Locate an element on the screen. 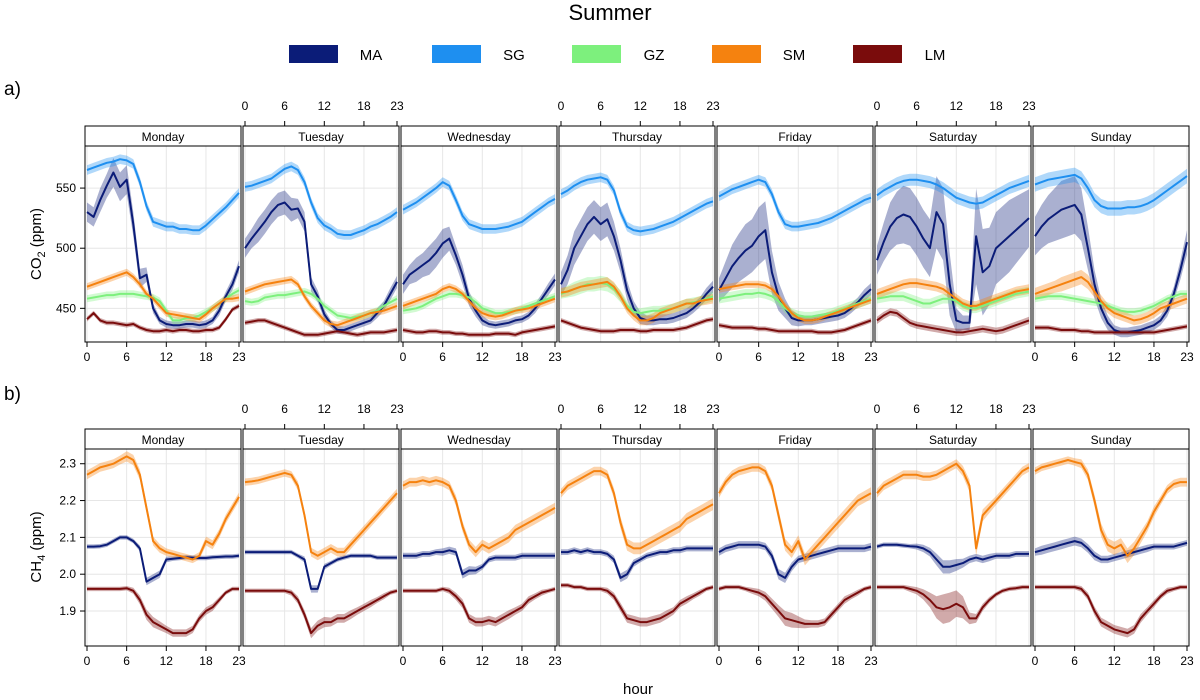  y-tick-label: 2.3 is located at coordinates (67, 464).